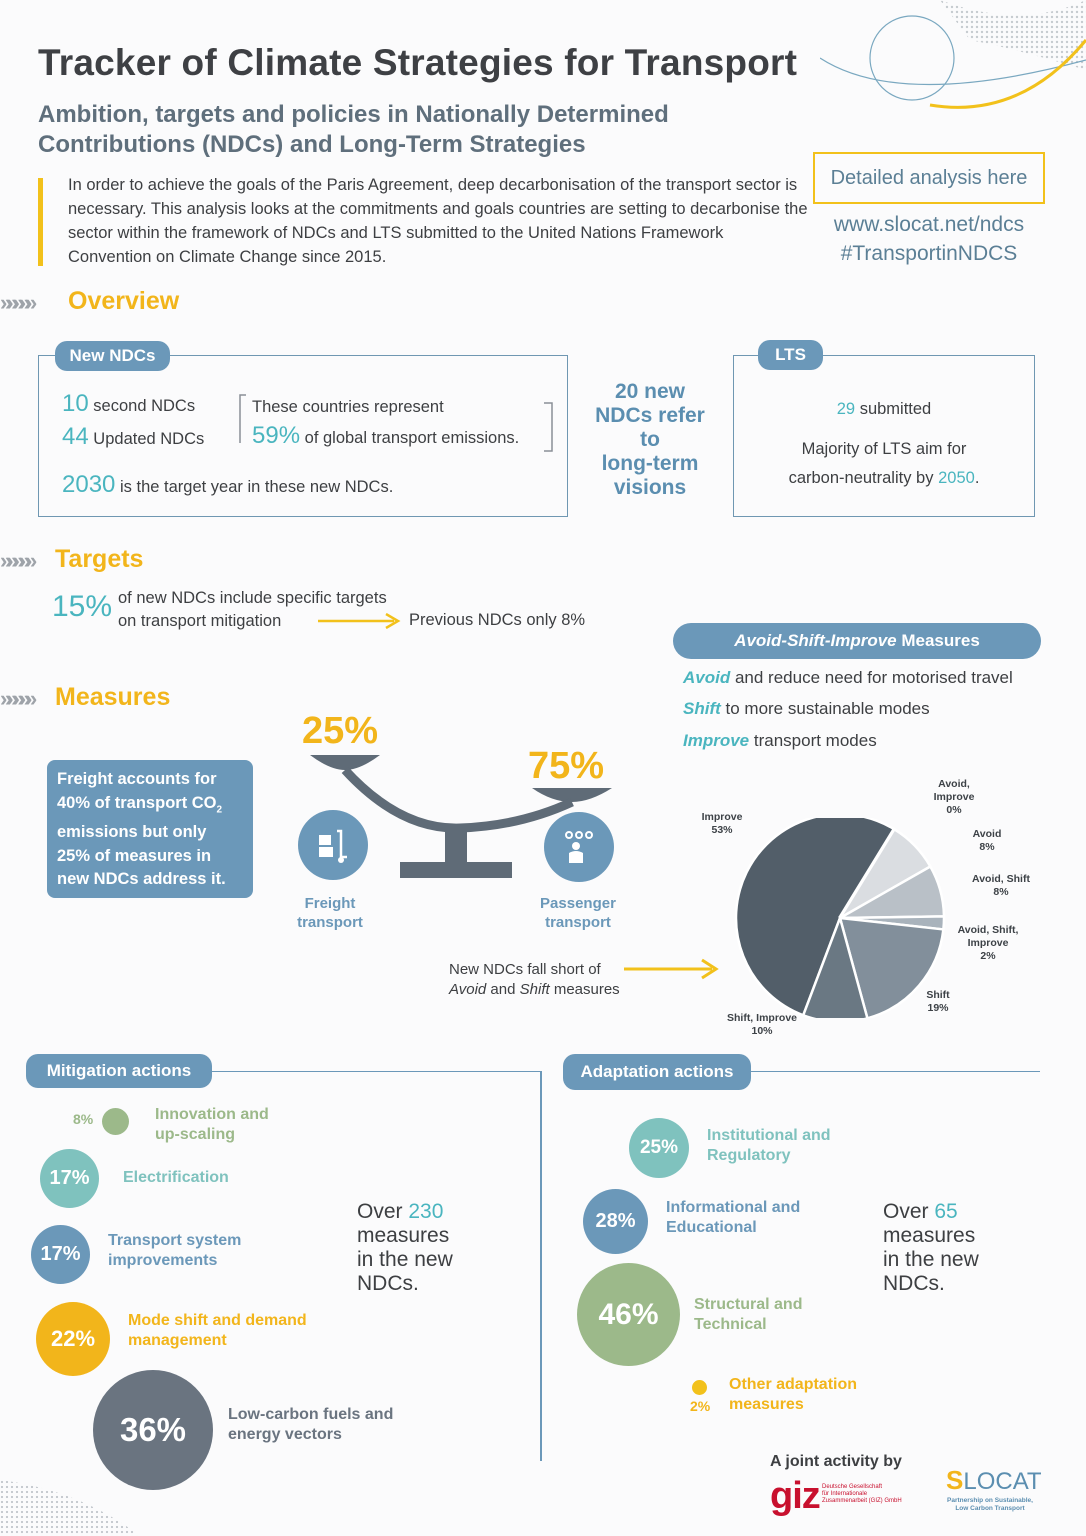 The width and height of the screenshot is (1086, 1536). Describe the element at coordinates (761, 1018) in the screenshot. I see `pie-cat-shift-improve: Shift, Improve` at that location.